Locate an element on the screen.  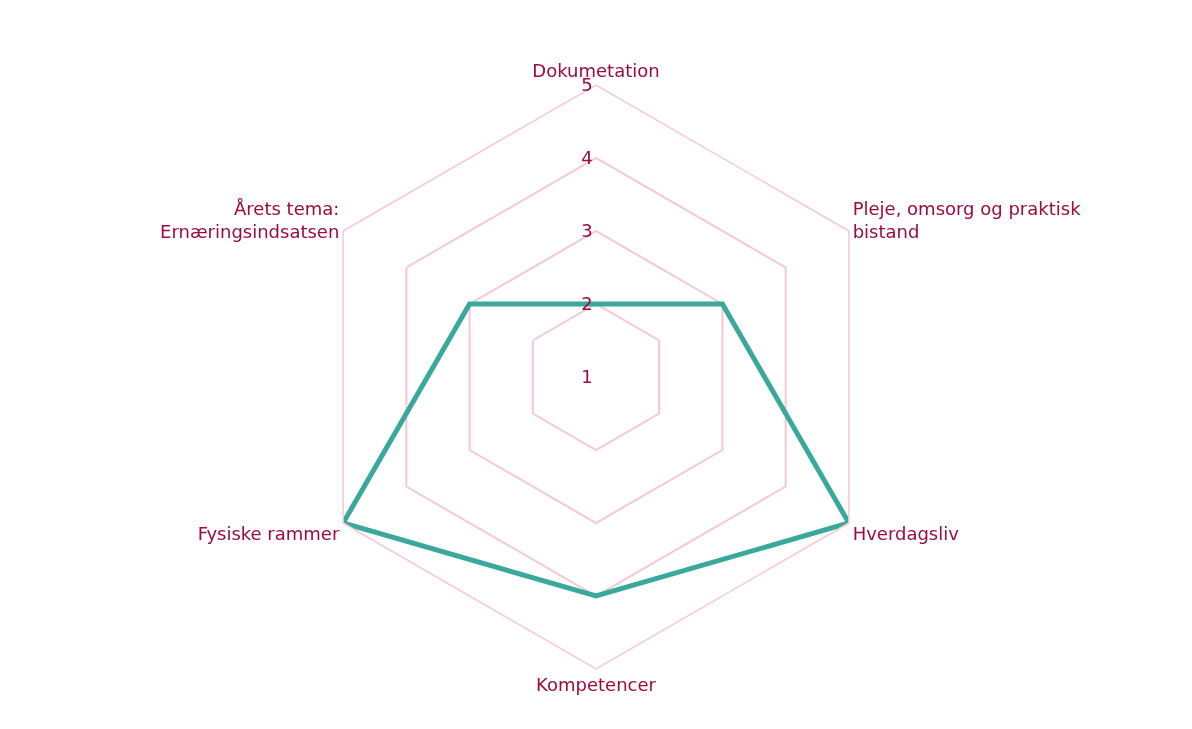
y-tick-label: 3 is located at coordinates (587, 230).